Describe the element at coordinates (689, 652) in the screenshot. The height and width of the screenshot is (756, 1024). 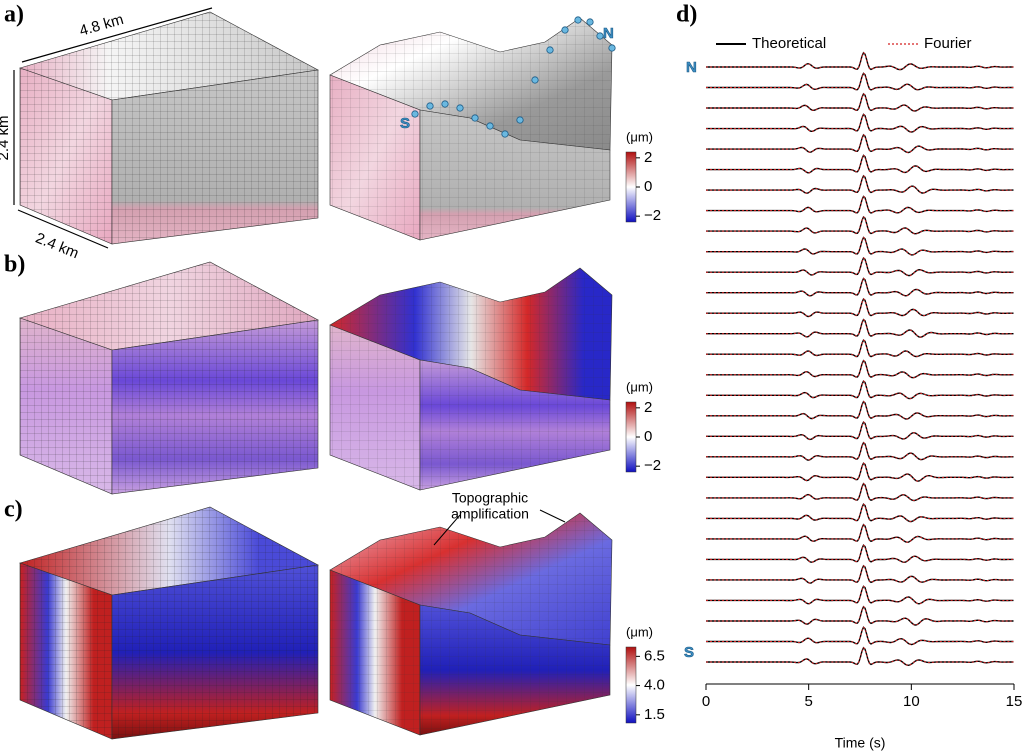
I see `trace-end: S` at that location.